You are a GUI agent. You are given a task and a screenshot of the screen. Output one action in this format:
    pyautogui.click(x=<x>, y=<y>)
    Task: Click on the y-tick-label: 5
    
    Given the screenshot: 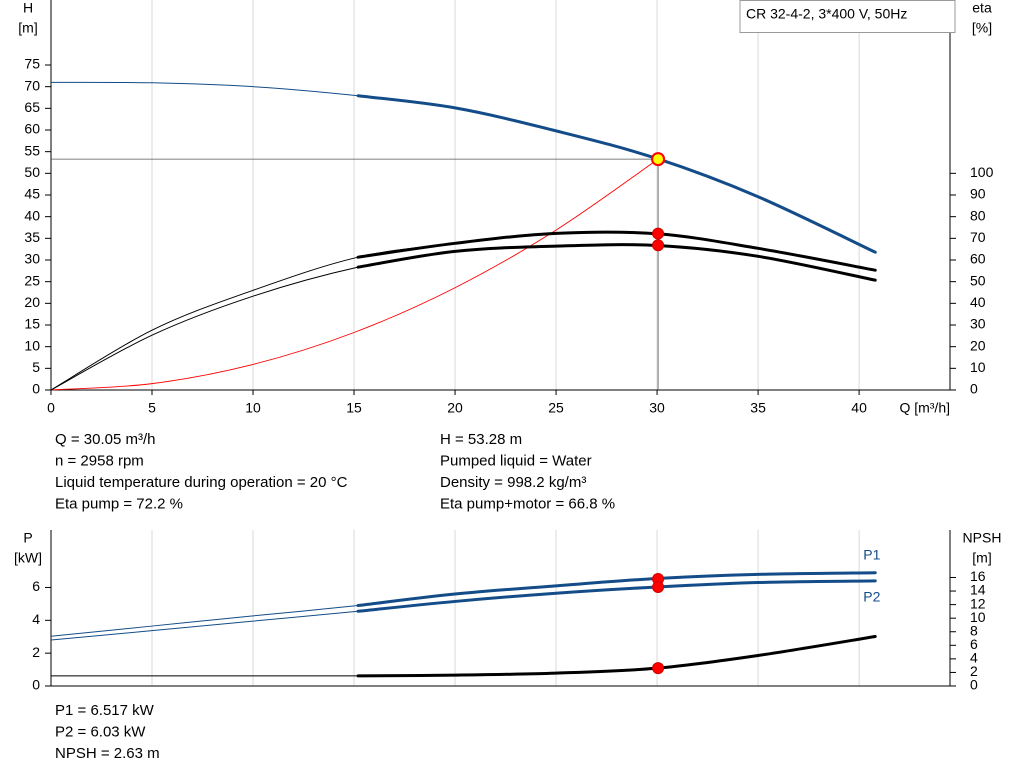 What is the action you would take?
    pyautogui.click(x=36, y=367)
    